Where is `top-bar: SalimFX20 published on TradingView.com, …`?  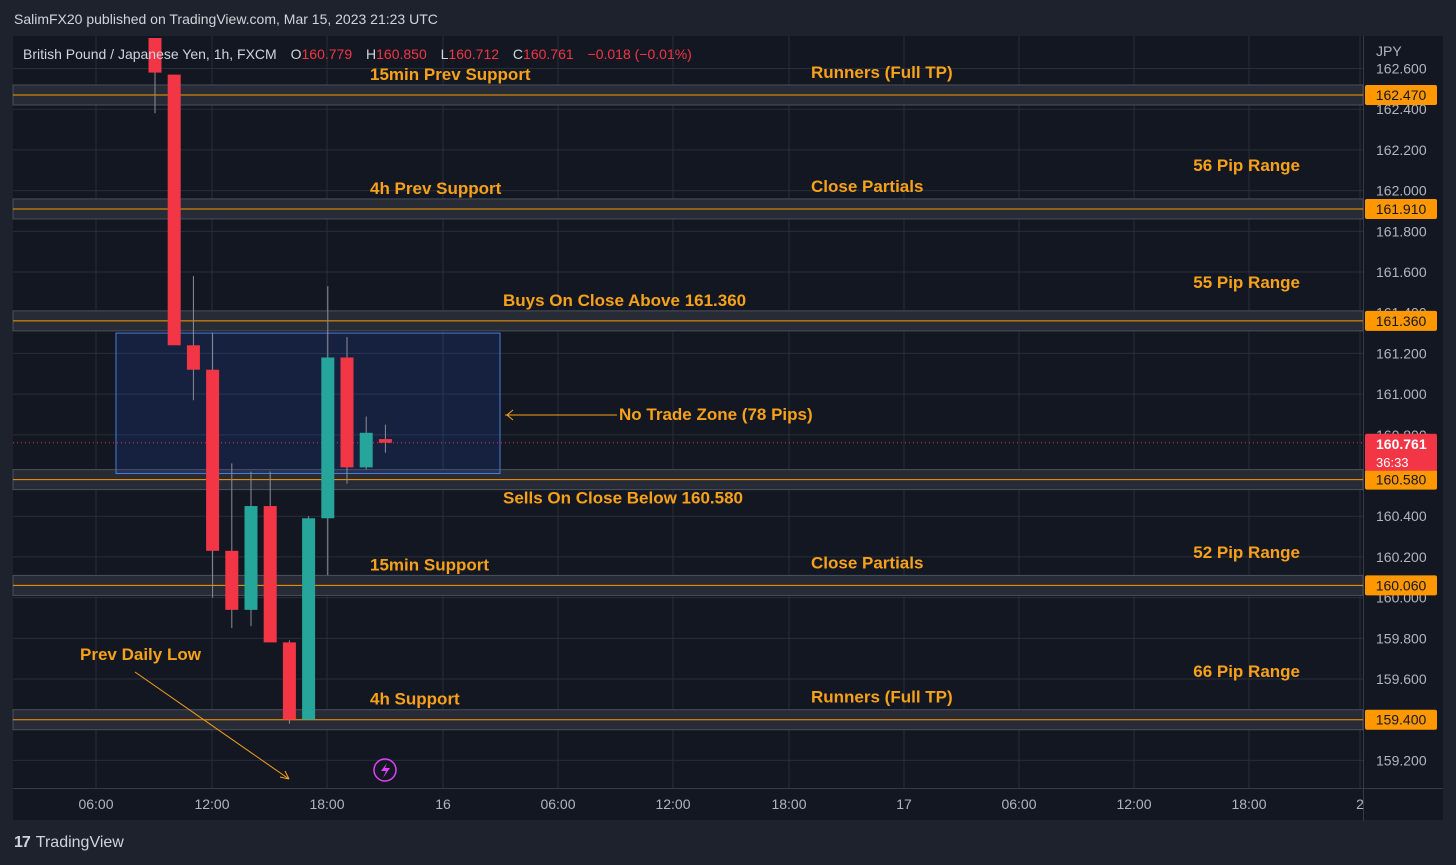 top-bar: SalimFX20 published on TradingView.com, … is located at coordinates (728, 18).